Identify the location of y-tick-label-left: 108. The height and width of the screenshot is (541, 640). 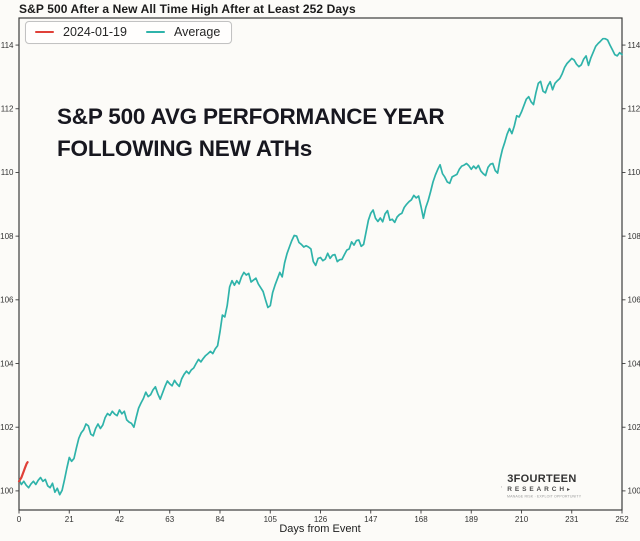
(7, 236).